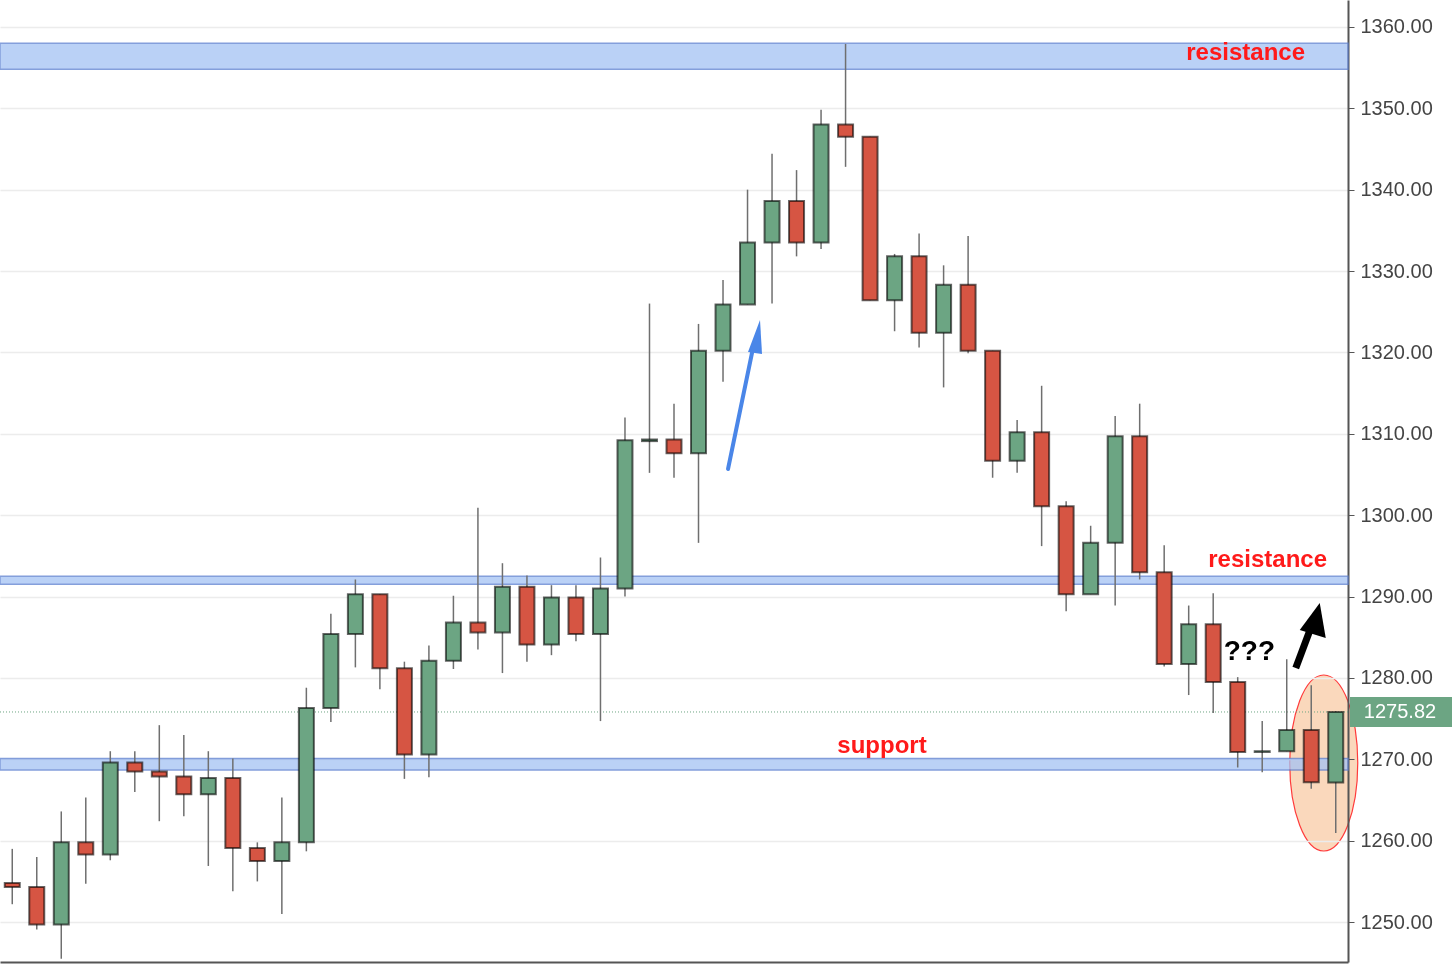  What do you see at coordinates (1396, 596) in the screenshot?
I see `y-tick-label: 1290.00` at bounding box center [1396, 596].